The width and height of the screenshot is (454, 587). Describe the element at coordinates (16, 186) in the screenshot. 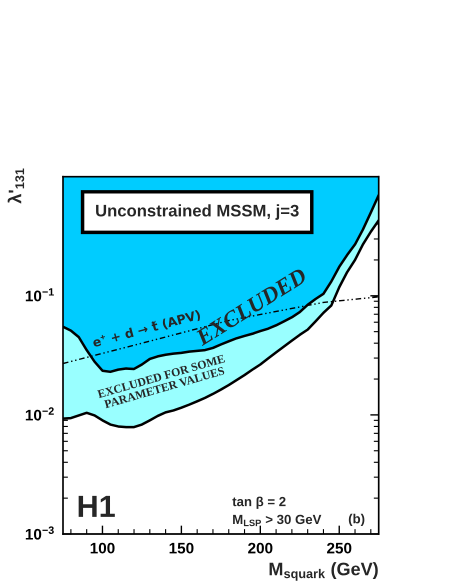

I see `y-axis-title: λ'$_{131}$` at that location.